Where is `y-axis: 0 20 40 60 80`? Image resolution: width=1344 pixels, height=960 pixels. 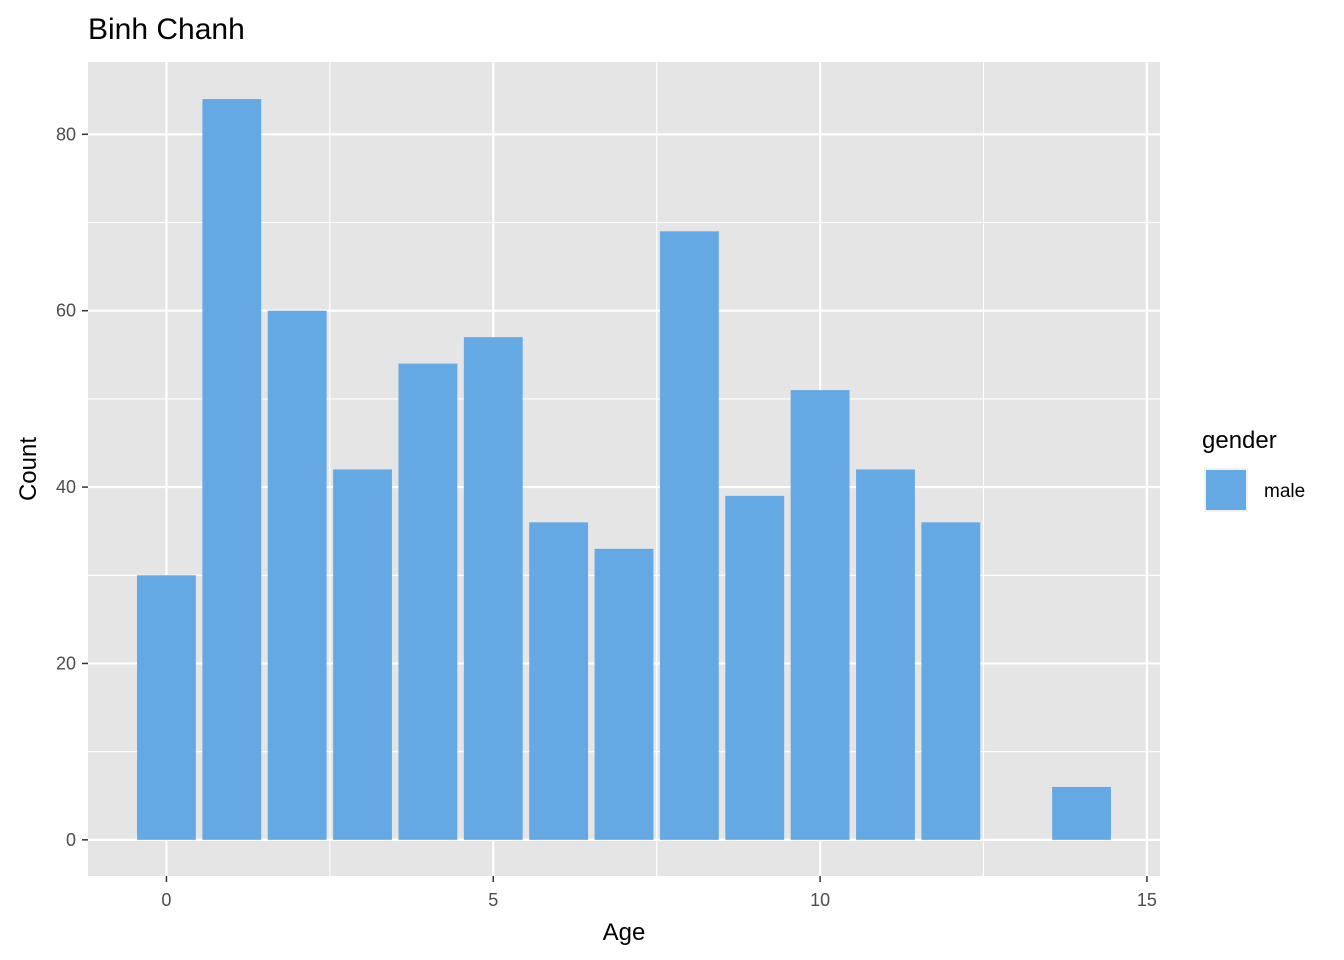 y-axis: 0 20 40 60 80 is located at coordinates (72, 487).